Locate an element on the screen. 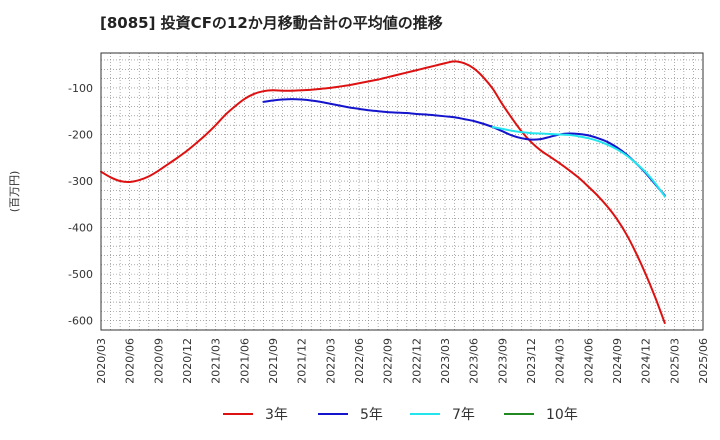 This screenshot has height=440, width=720. x-tick-label: 2024/03 is located at coordinates (560, 361).